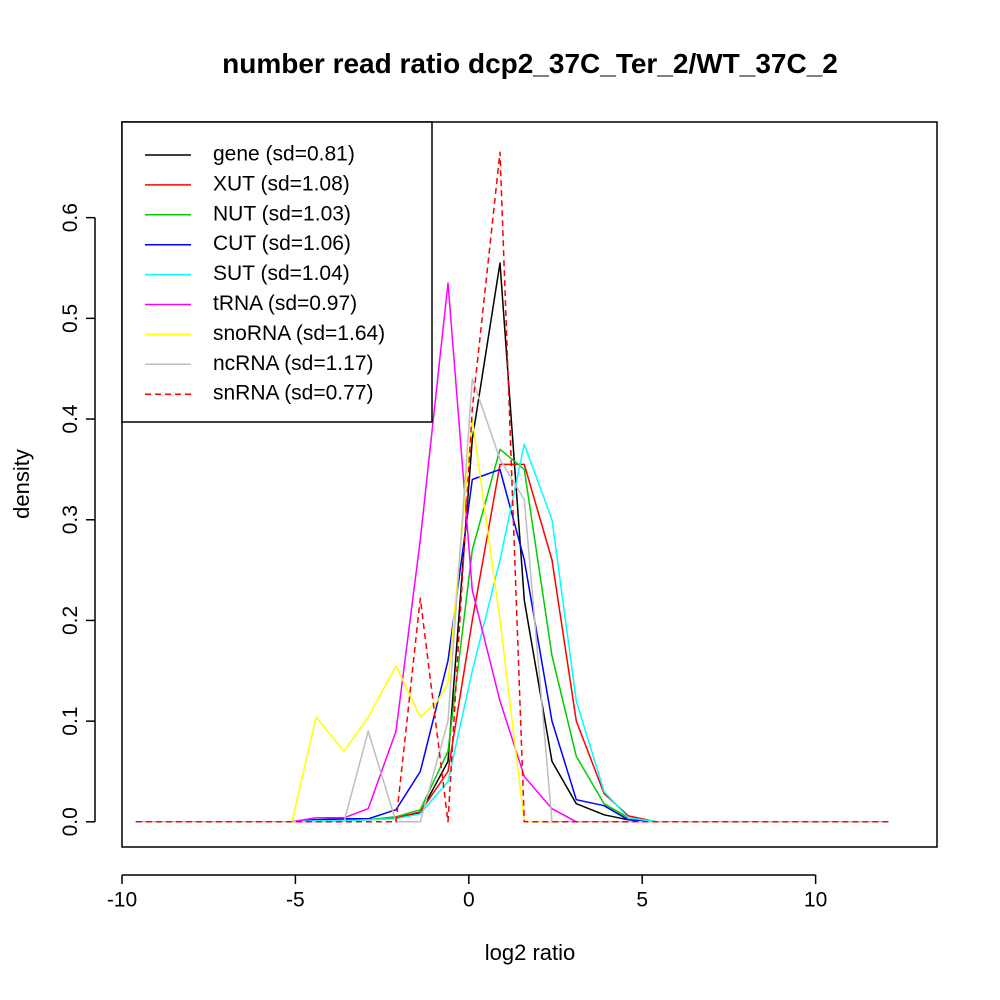  I want to click on y-tick-label: 0.6, so click(70, 217).